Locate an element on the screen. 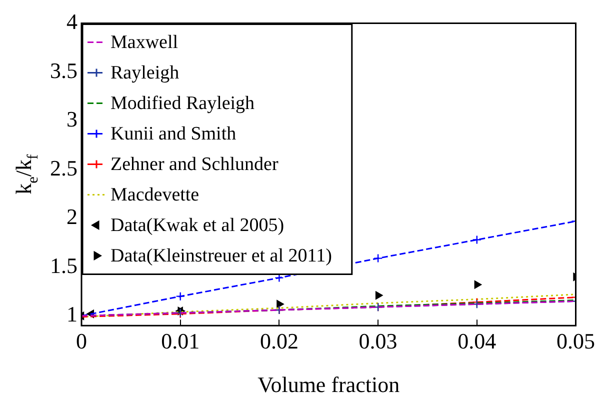 This screenshot has height=400, width=605. y-axis-title: ke/kf is located at coordinates (26, 173).